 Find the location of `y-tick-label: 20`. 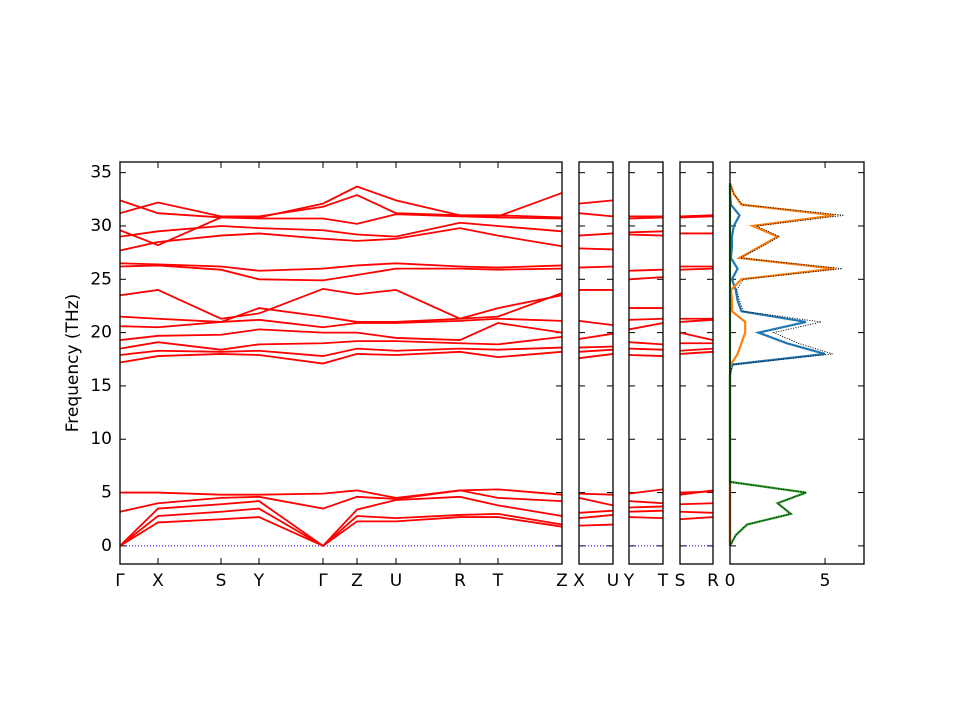

y-tick-label: 20 is located at coordinates (101, 333).